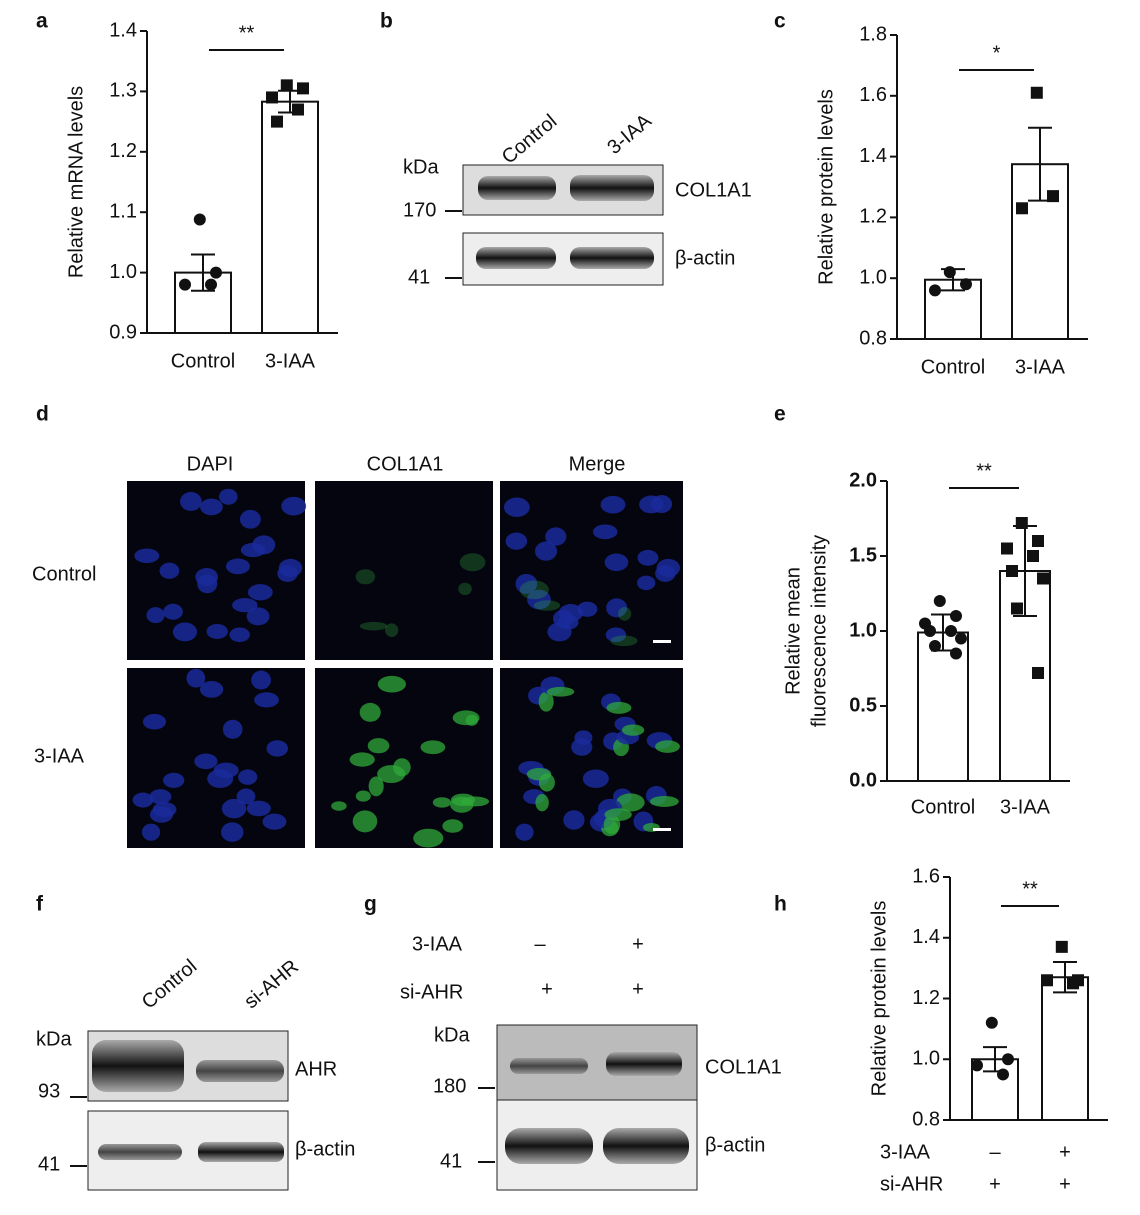  What do you see at coordinates (404, 570) in the screenshot?
I see `micrograph` at bounding box center [404, 570].